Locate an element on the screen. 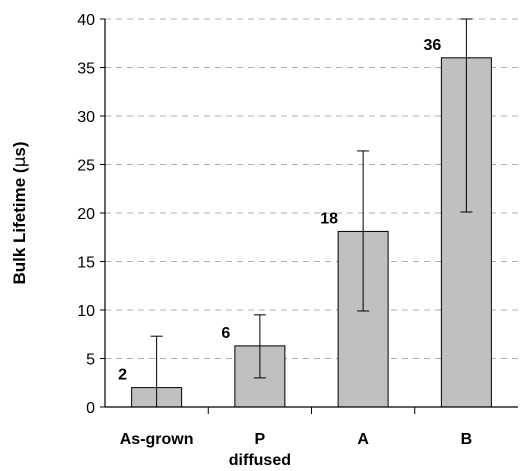 Image resolution: width=521 pixels, height=471 pixels. y-axis-title-text: Bulk Lifetime ( is located at coordinates (19, 225).